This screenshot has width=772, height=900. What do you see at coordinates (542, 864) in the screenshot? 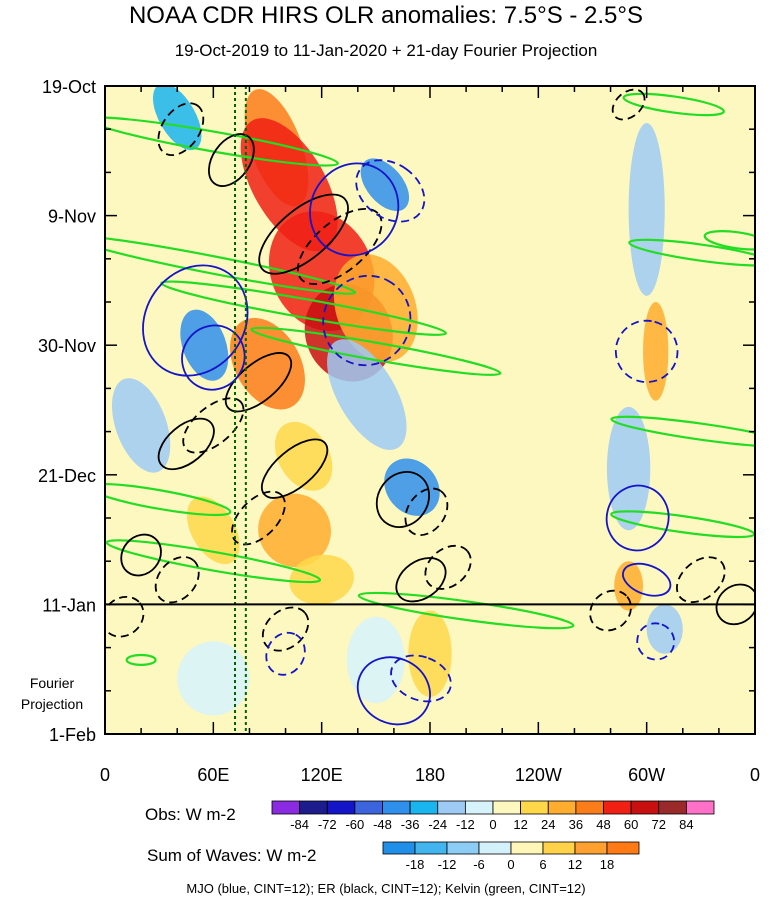
I see `waves-colorbar-level: 6` at bounding box center [542, 864].